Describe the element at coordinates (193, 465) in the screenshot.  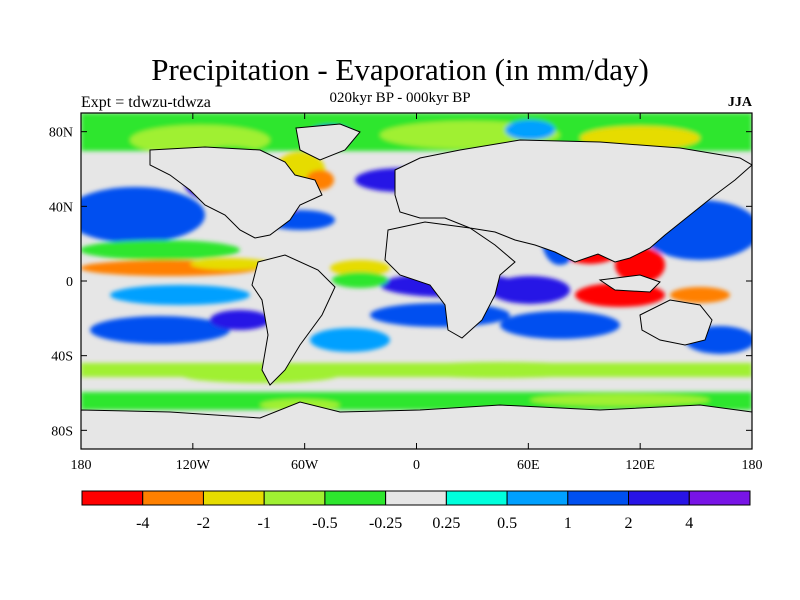
I see `x-tick-label: 120W` at that location.